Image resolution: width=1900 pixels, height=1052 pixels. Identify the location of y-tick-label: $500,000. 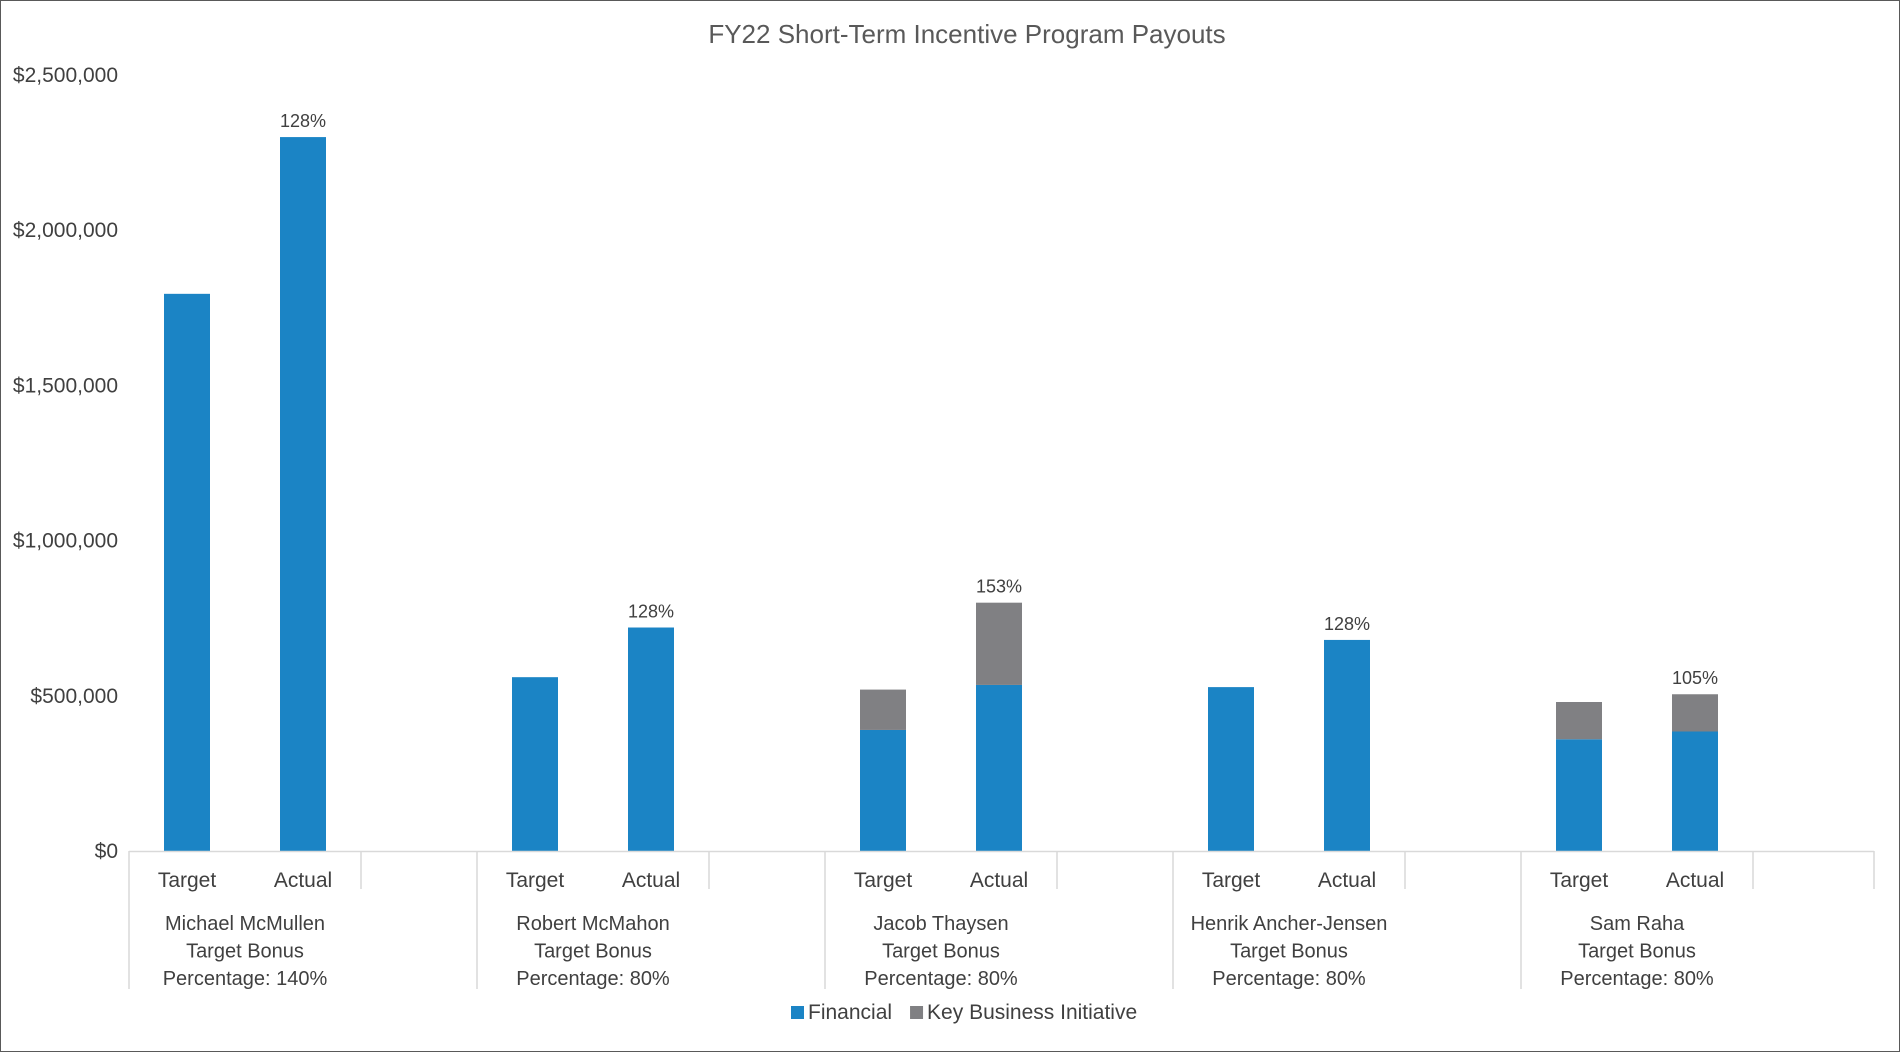
(74, 696).